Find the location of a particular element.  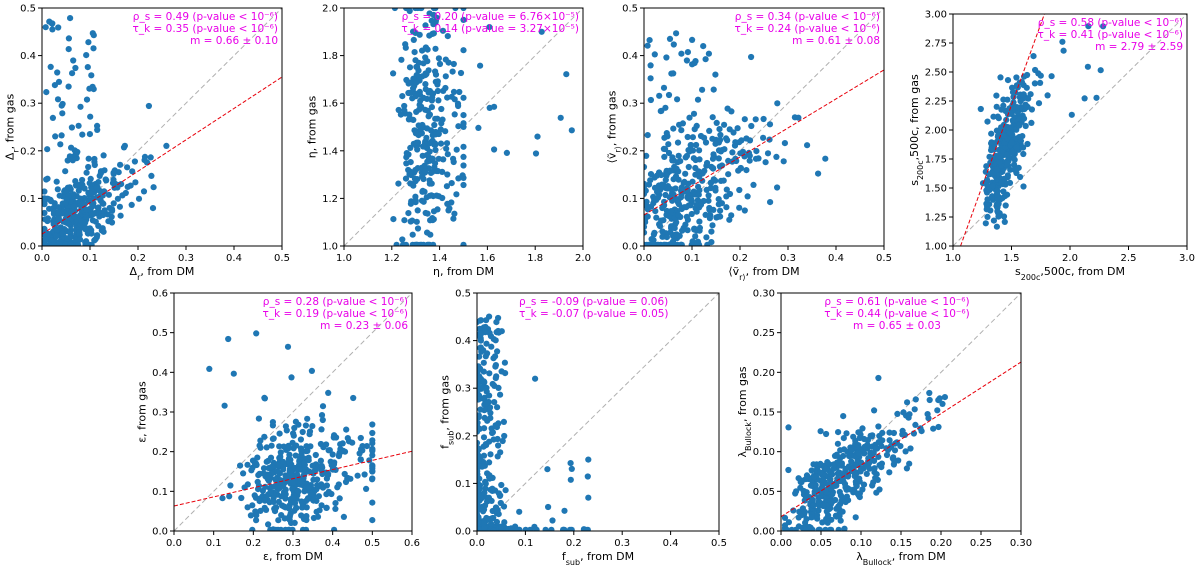

y-tick-label: 0.6 is located at coordinates (160, 294).